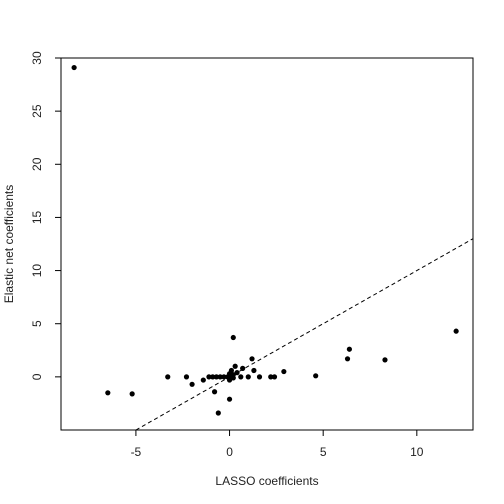  Describe the element at coordinates (323, 452) in the screenshot. I see `x-tick-label: 5` at that location.